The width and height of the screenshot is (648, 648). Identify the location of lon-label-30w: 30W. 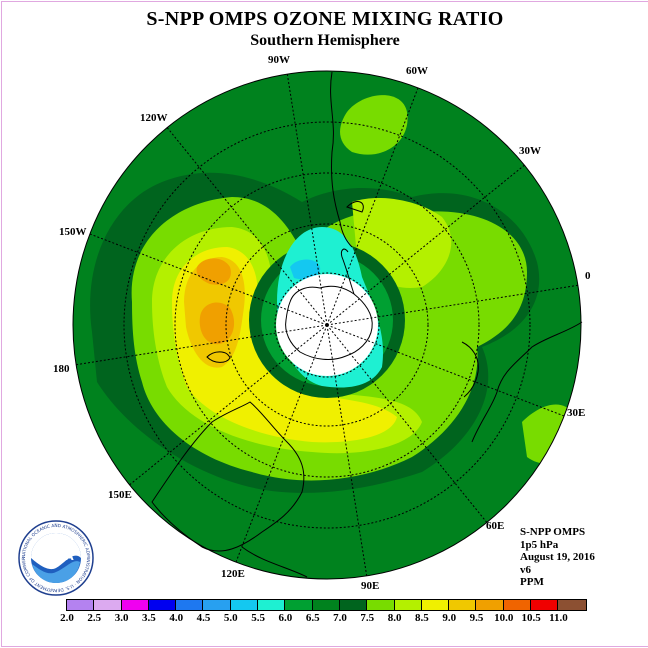
(530, 151).